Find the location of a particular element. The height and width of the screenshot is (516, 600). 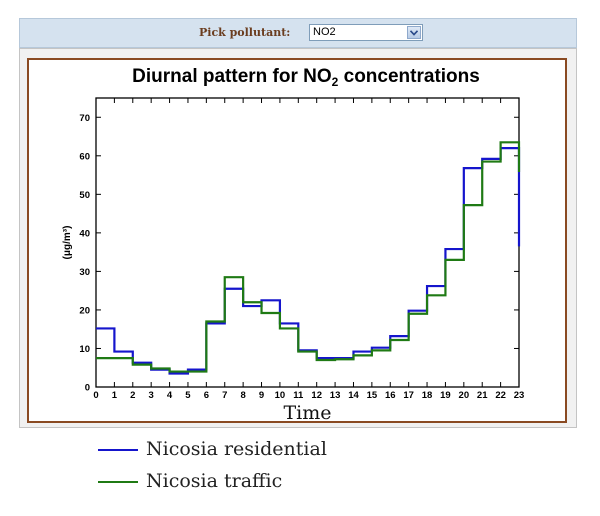

legend-label-traffic: Nicosia traffic is located at coordinates (214, 481).